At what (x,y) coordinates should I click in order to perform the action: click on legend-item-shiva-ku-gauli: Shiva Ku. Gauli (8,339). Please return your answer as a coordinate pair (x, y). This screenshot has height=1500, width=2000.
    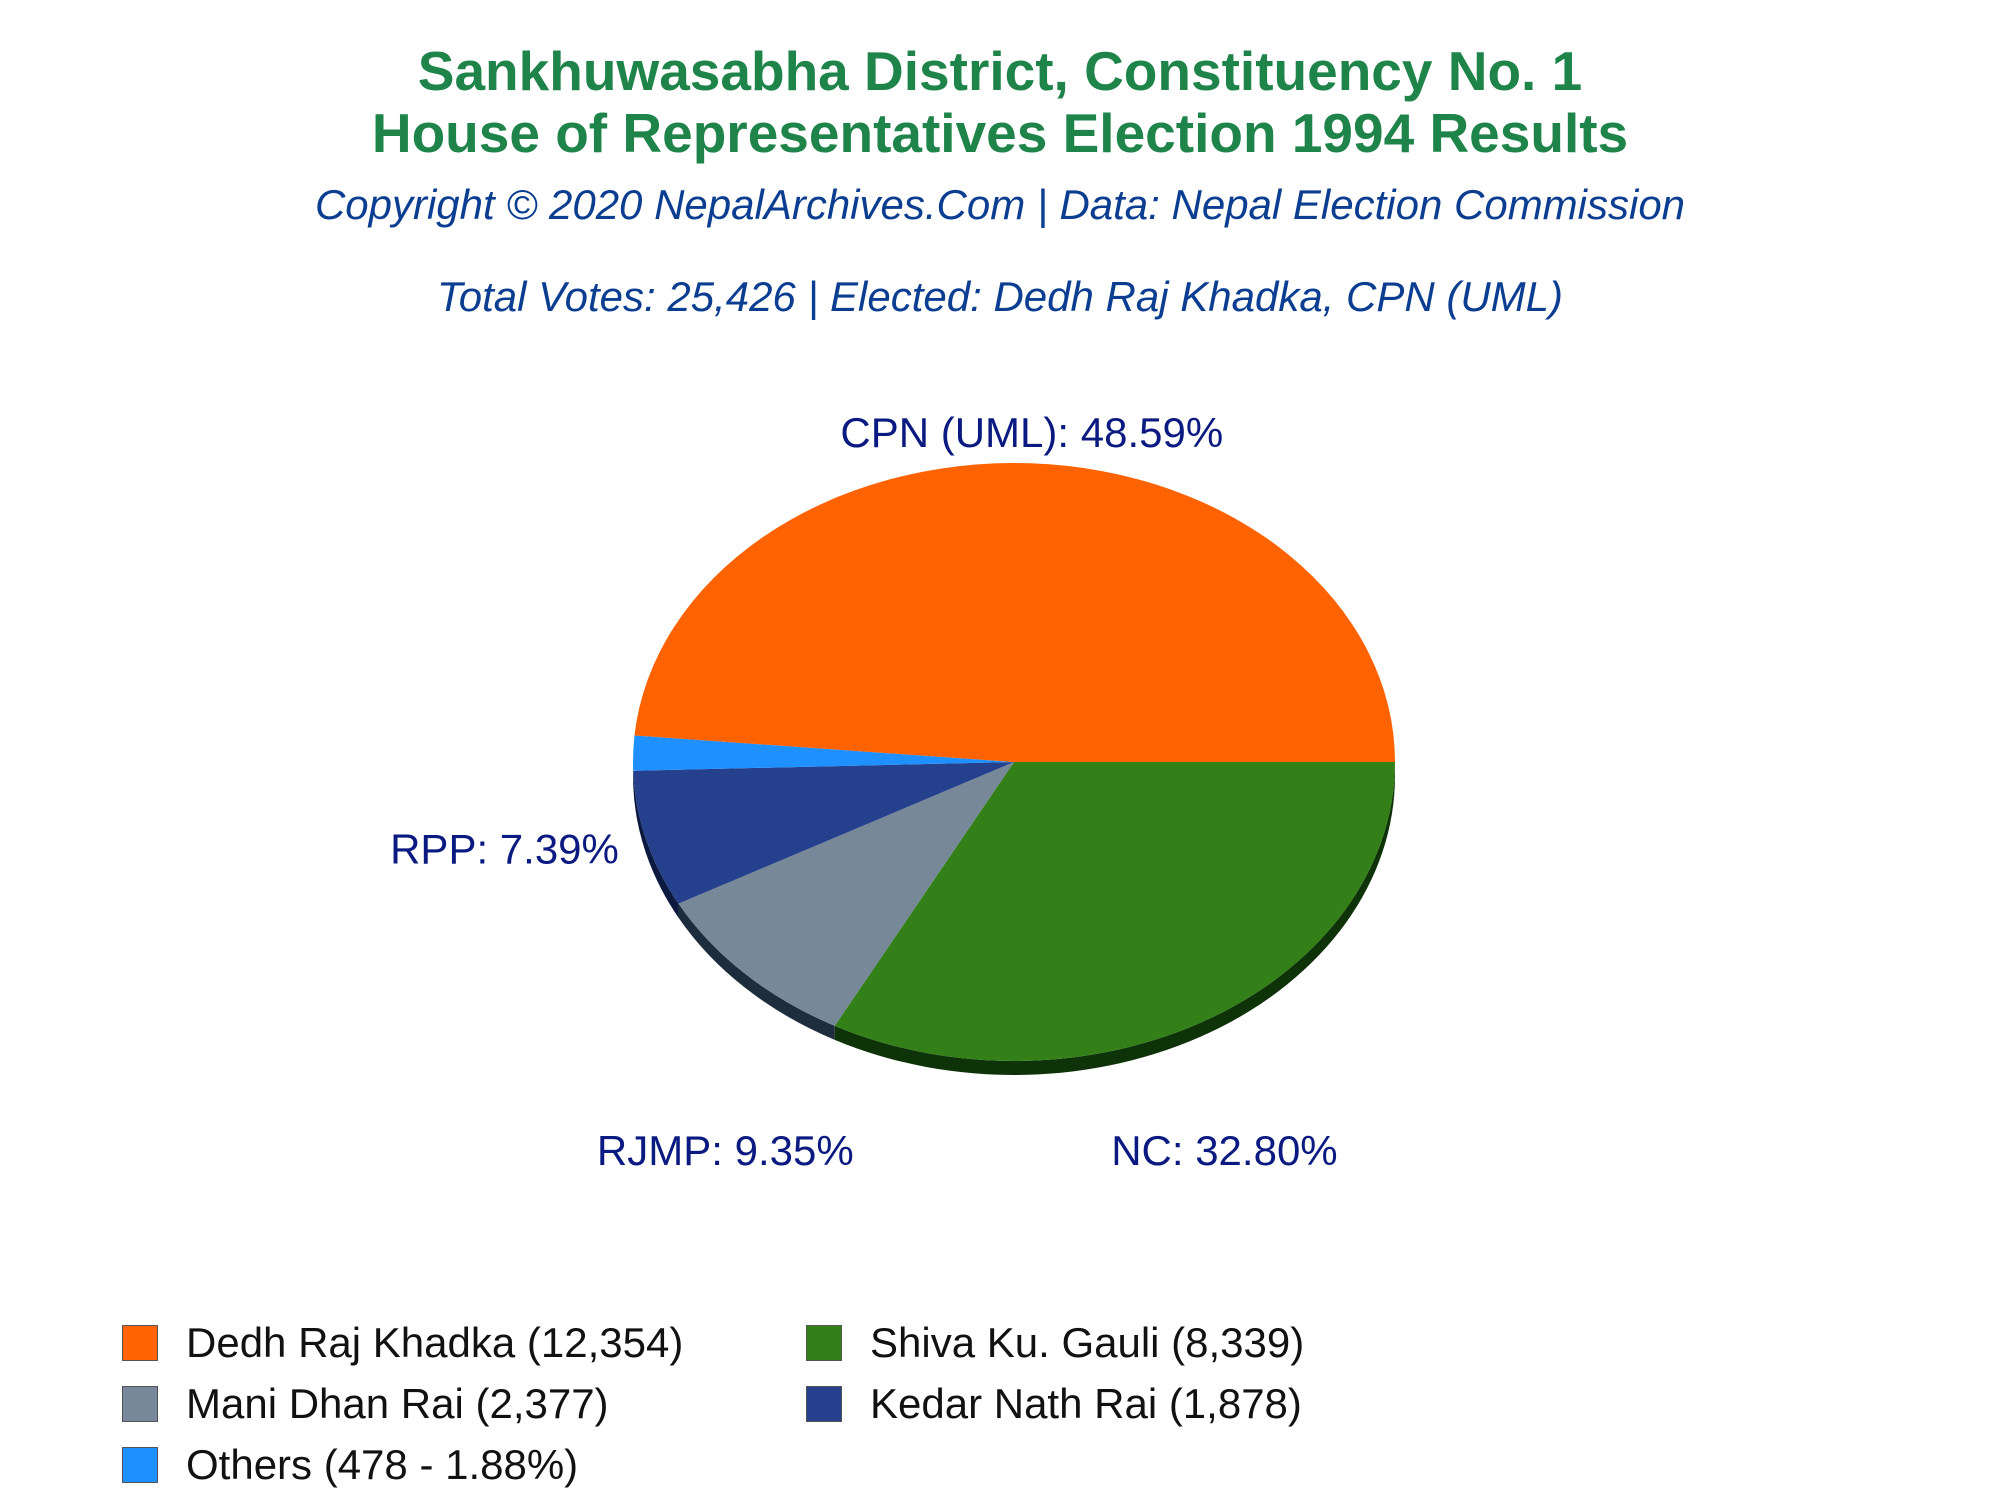
    Looking at the image, I should click on (1055, 1343).